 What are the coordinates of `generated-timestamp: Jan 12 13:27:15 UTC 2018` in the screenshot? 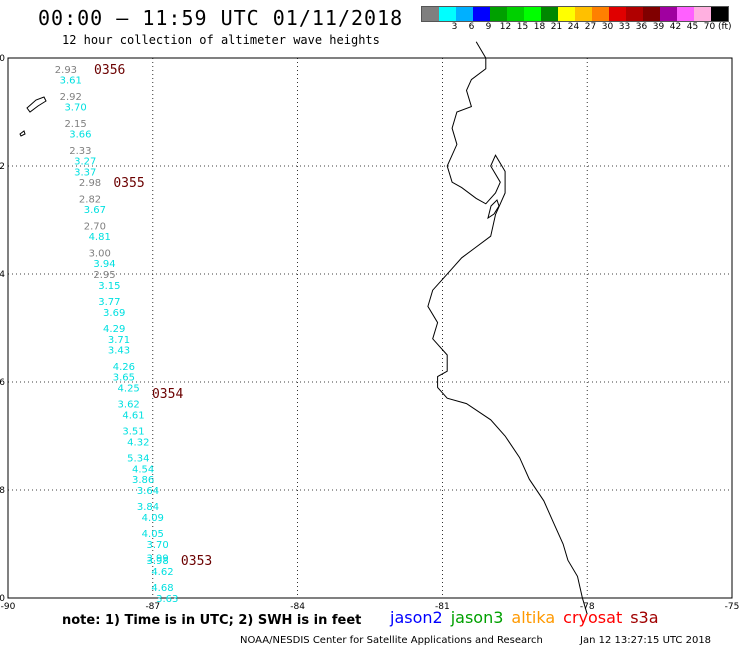 It's located at (646, 640).